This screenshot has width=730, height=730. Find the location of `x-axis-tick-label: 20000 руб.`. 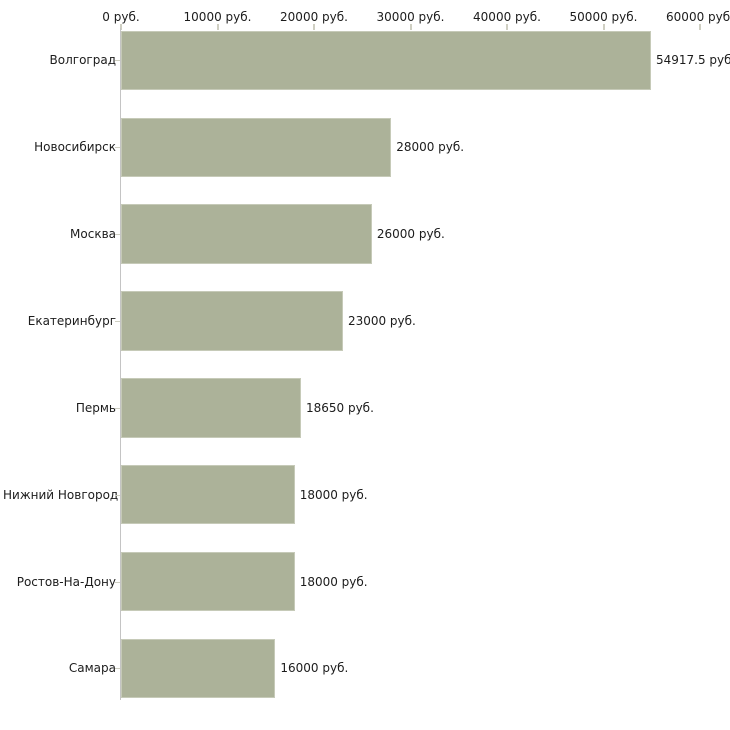

x-axis-tick-label: 20000 руб. is located at coordinates (314, 17).